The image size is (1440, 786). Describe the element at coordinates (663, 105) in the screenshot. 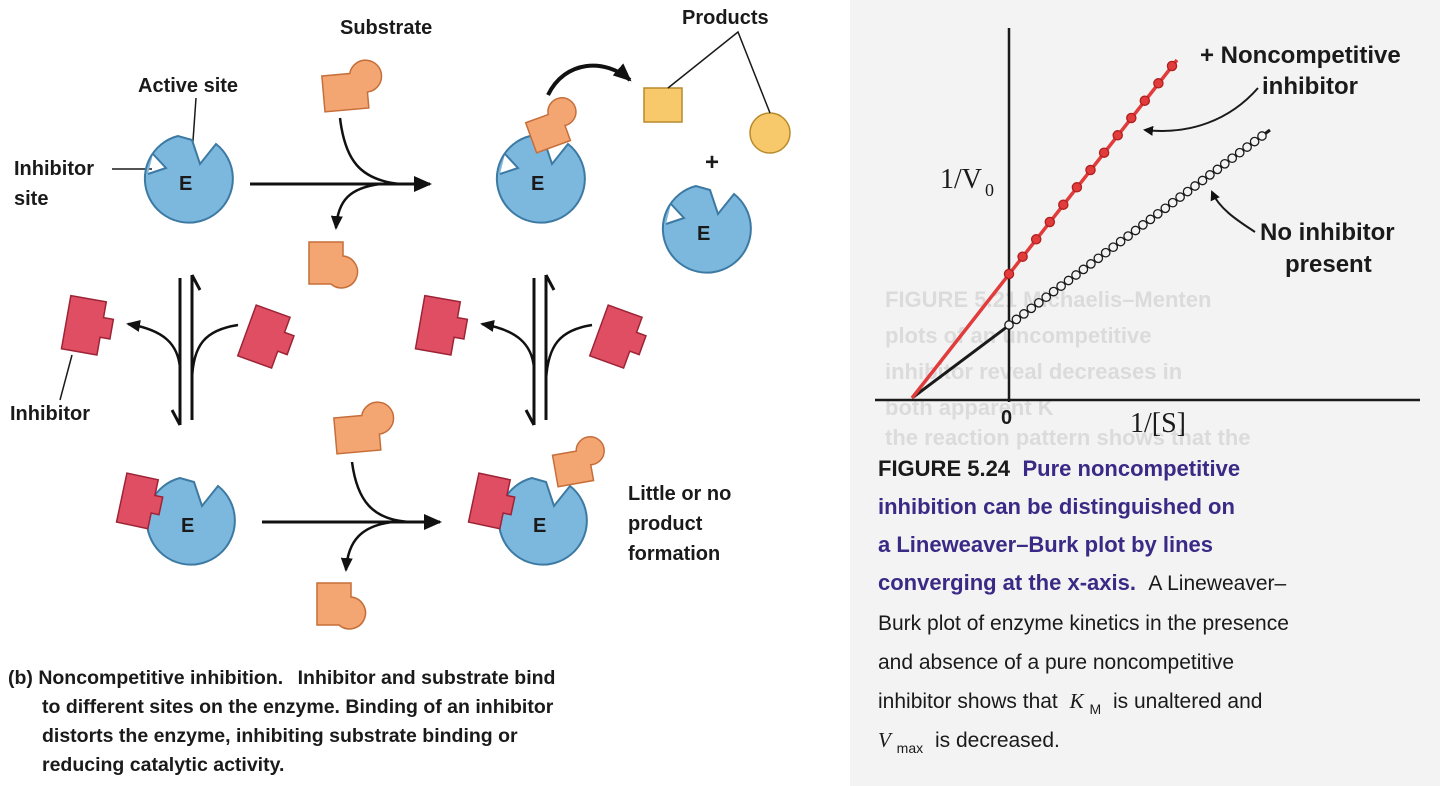

I see `product-square` at that location.